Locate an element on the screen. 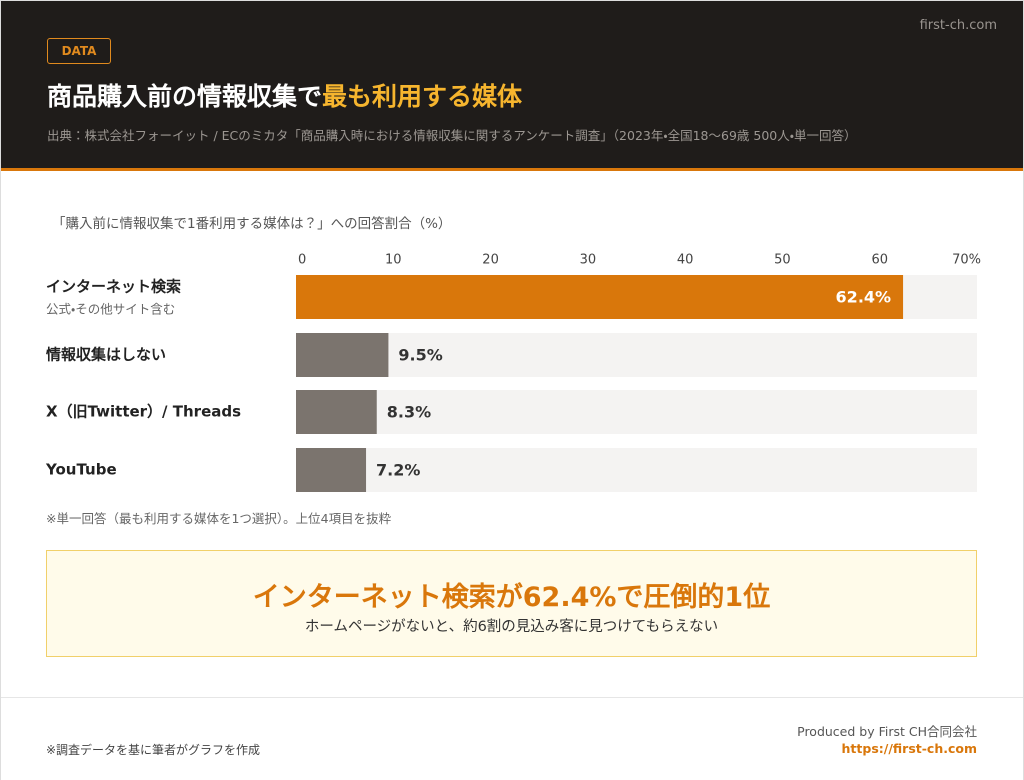  title: 商品購入前の情報収集で最も利用する媒体 is located at coordinates (284, 95).